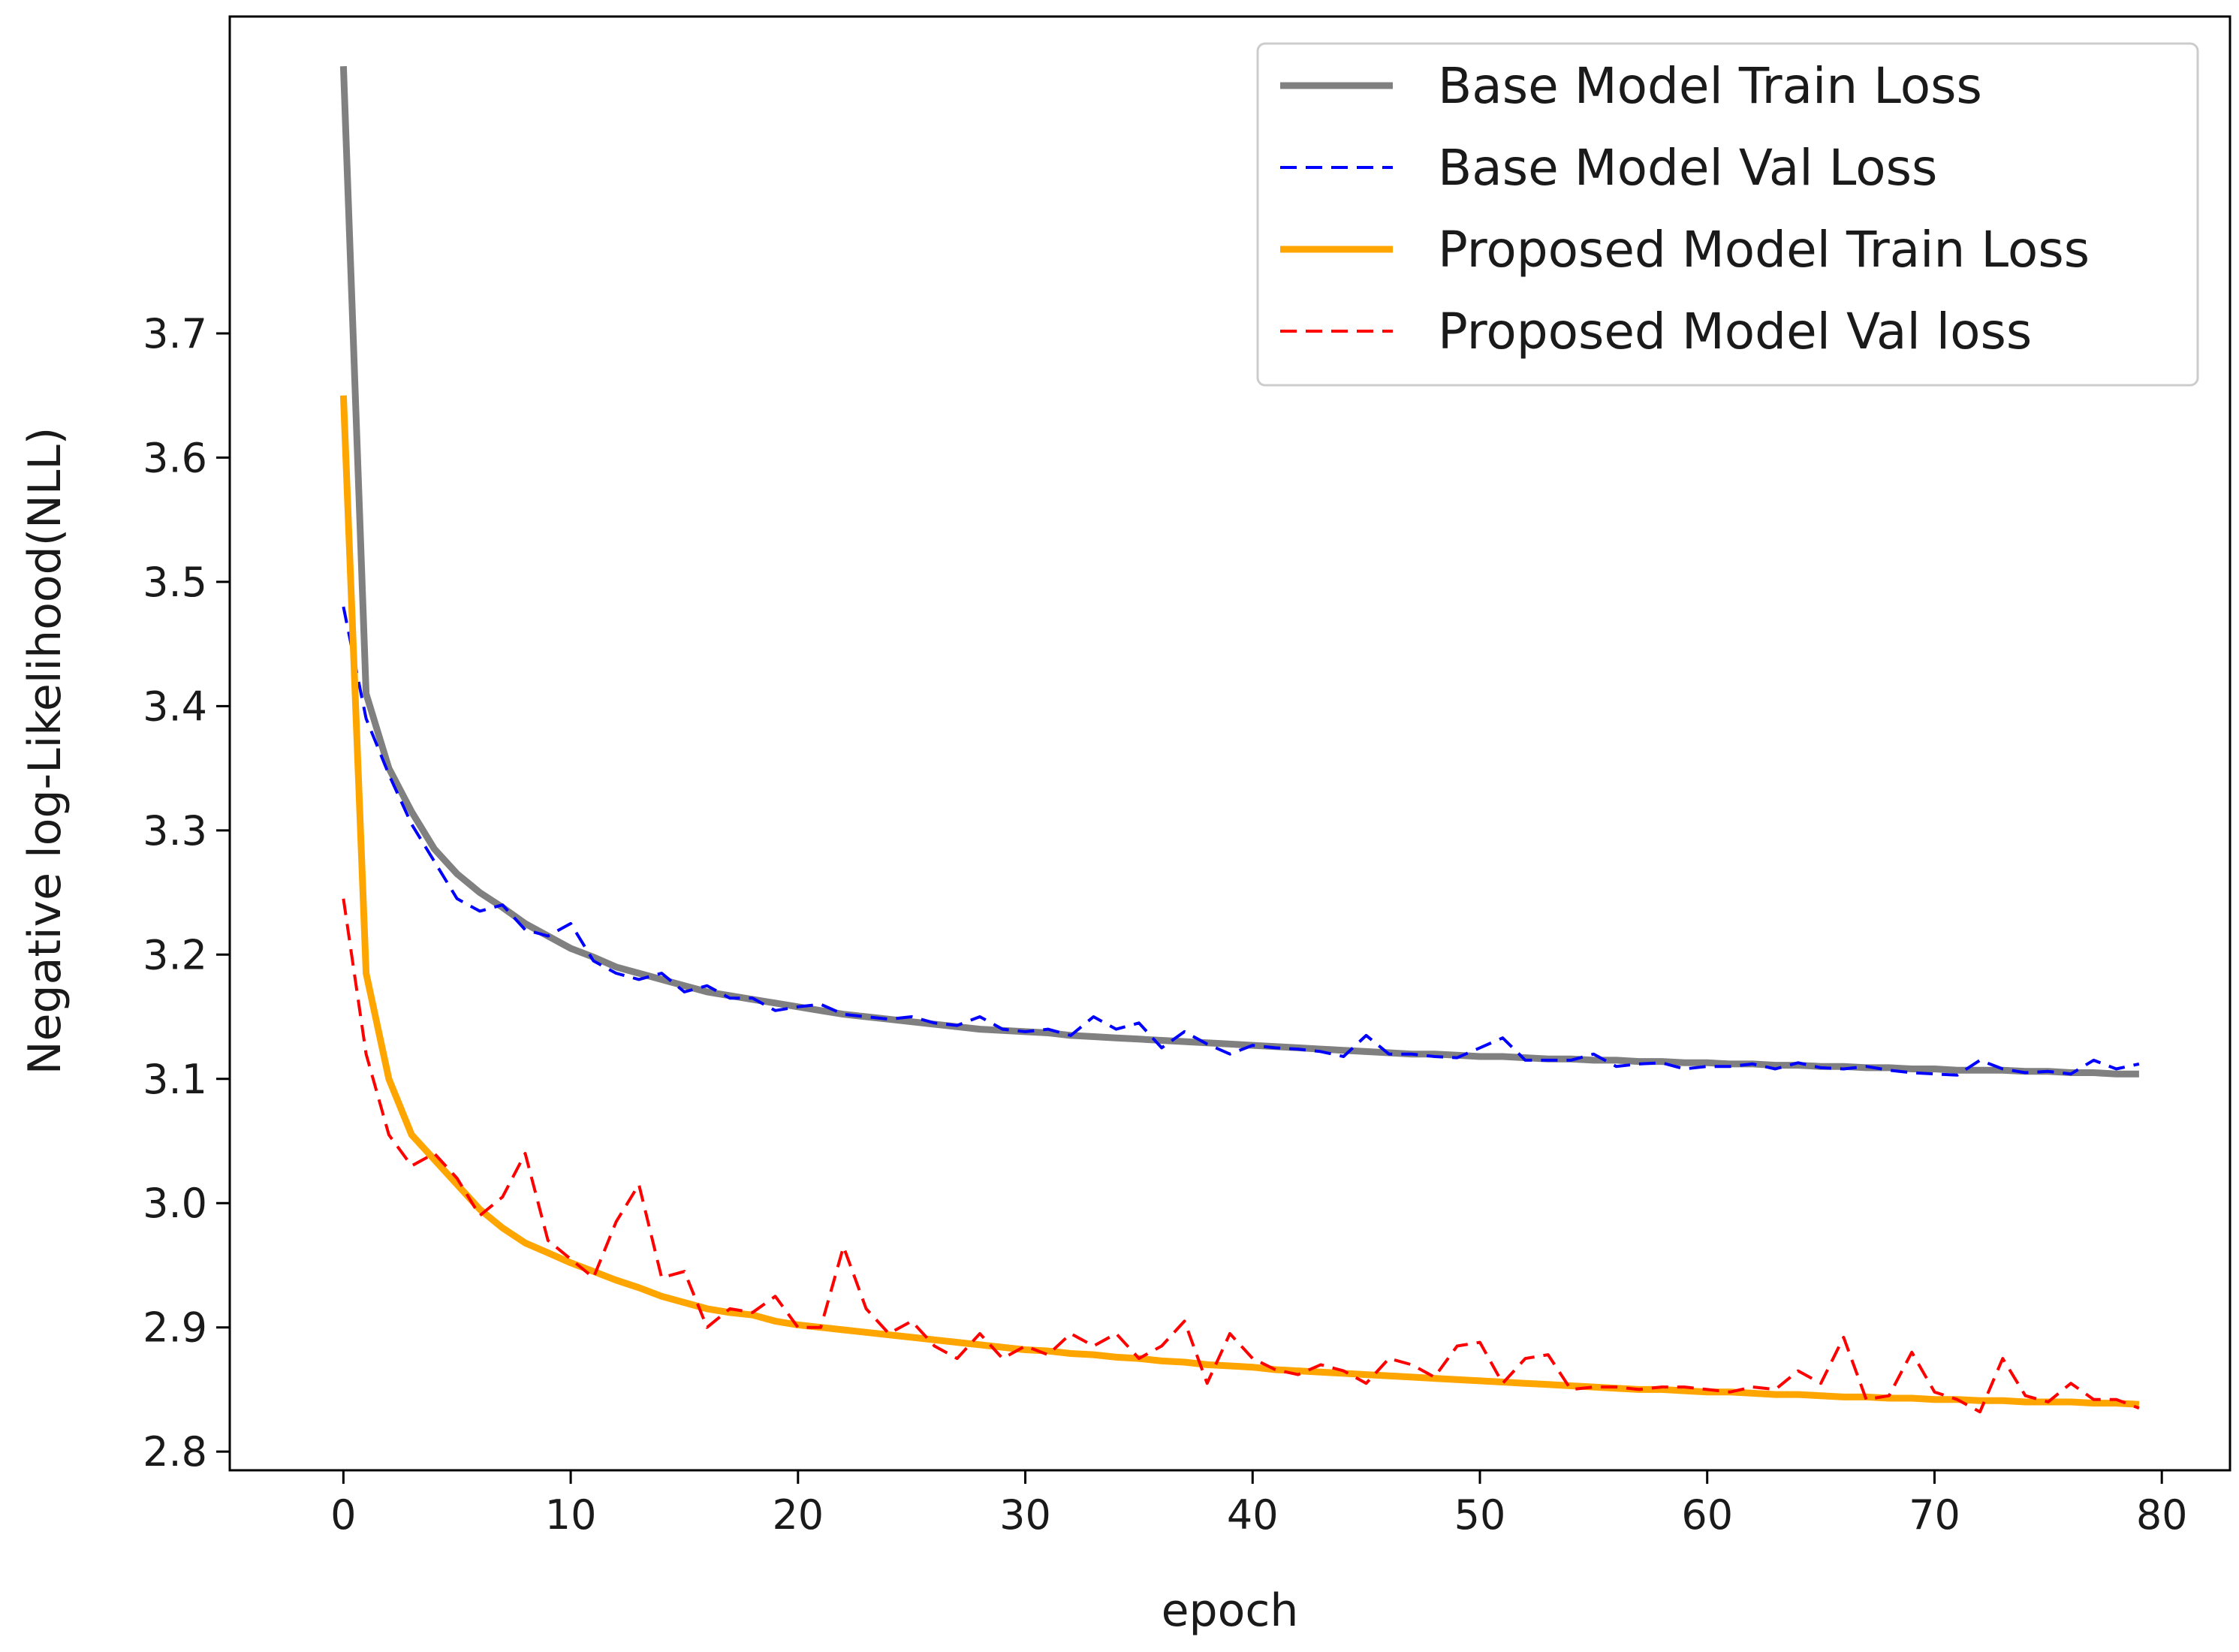 The height and width of the screenshot is (1652, 2239). I want to click on y-tick-label: 3.4, so click(175, 706).